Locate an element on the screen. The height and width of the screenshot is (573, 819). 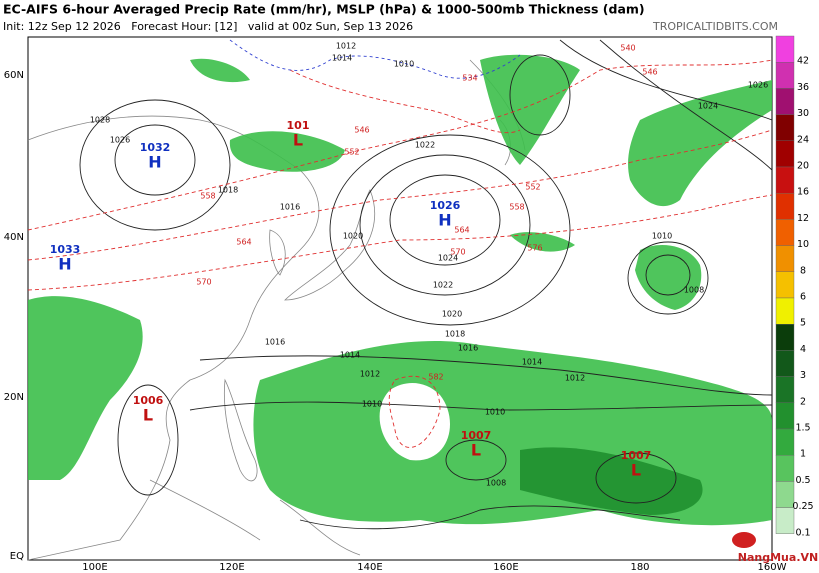
colorbar-label: 10 is located at coordinates (803, 244).